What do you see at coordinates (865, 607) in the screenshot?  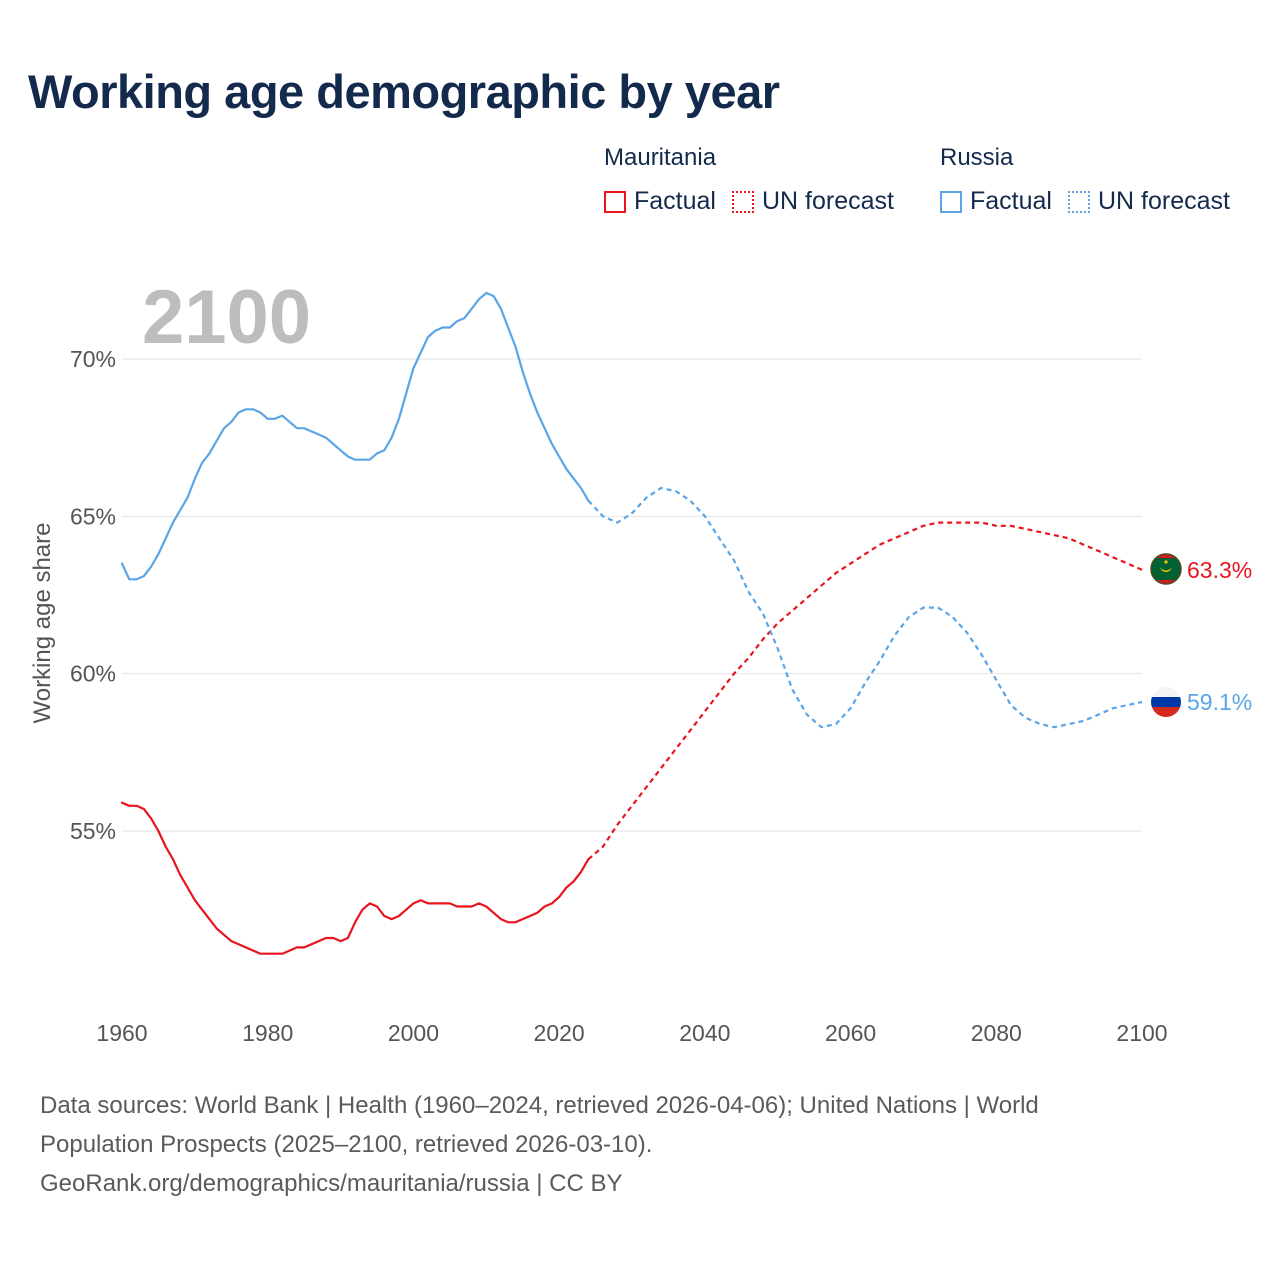 I see `series-line-russia-forecast` at bounding box center [865, 607].